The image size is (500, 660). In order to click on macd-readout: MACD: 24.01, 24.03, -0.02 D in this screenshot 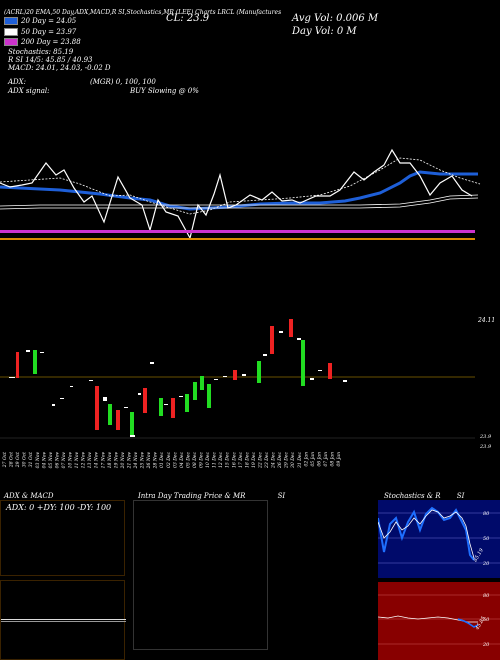, I will do `click(59, 68)`.